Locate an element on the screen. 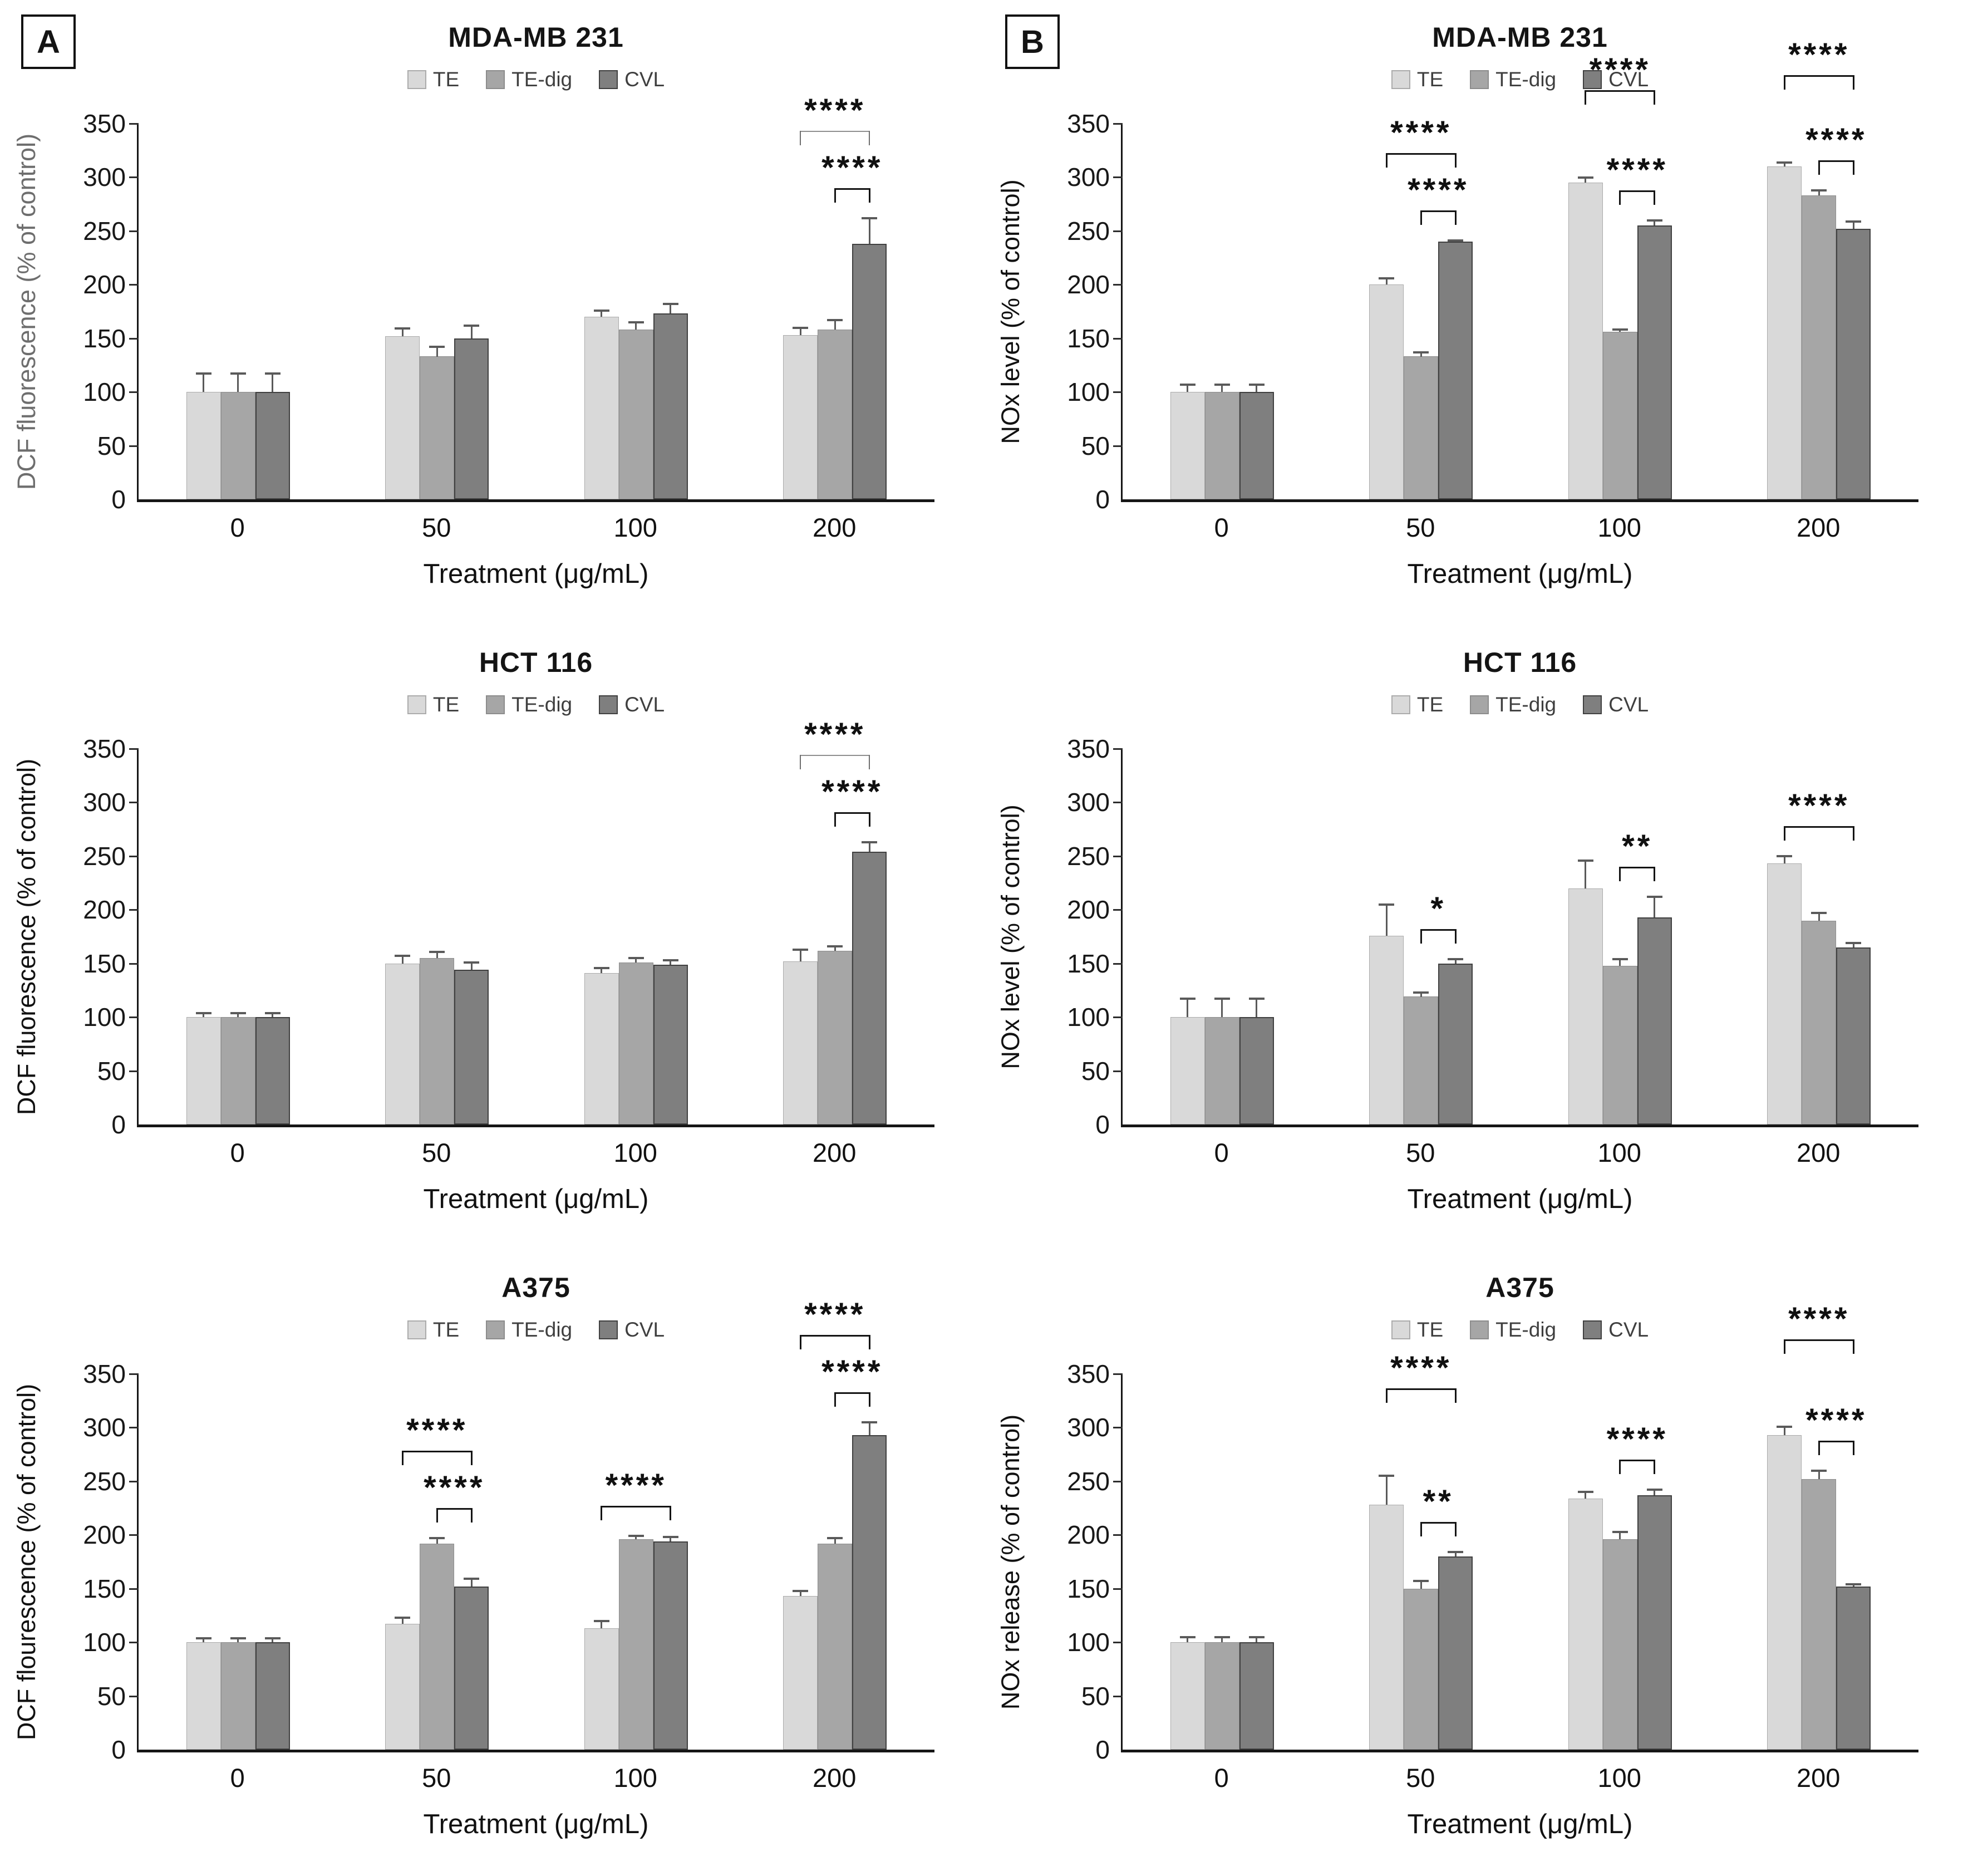  x-tick-label: 50 is located at coordinates (436, 527).